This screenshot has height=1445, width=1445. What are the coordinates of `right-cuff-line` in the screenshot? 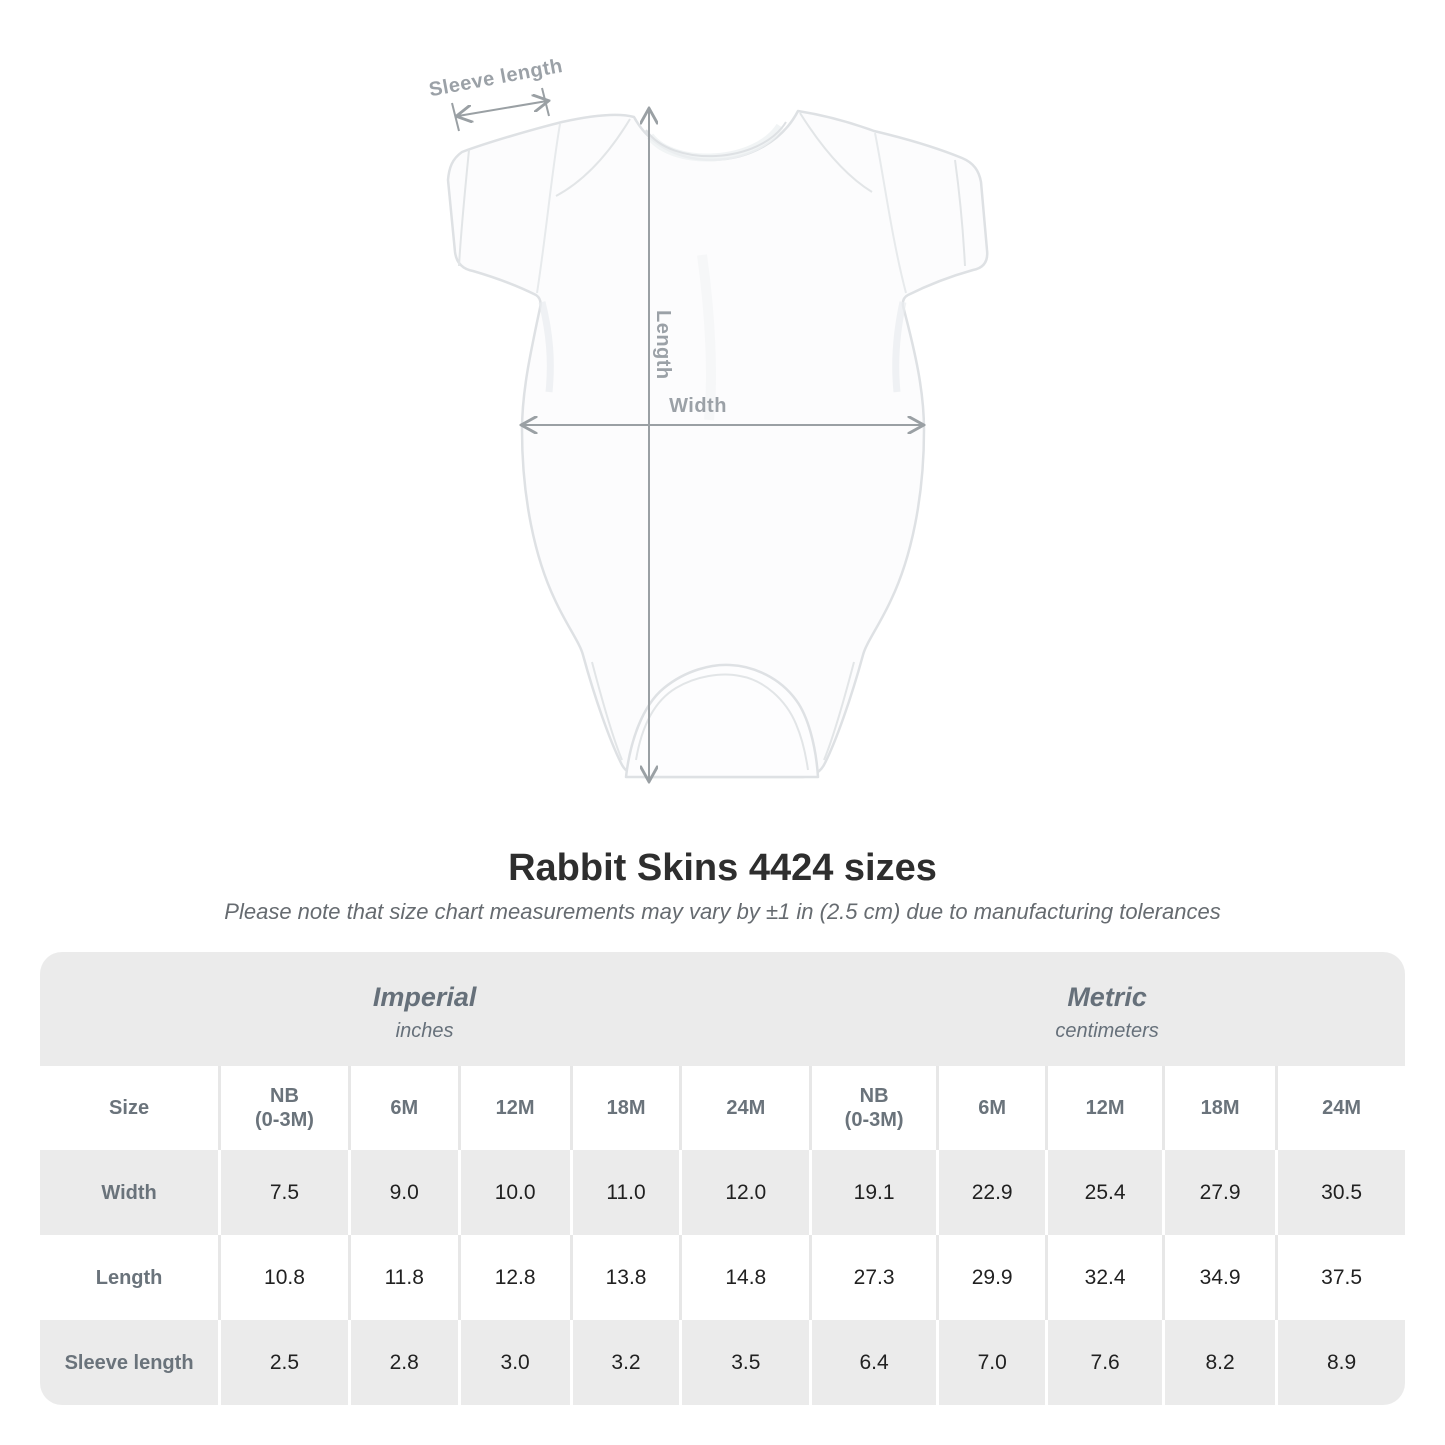 It's located at (960, 213).